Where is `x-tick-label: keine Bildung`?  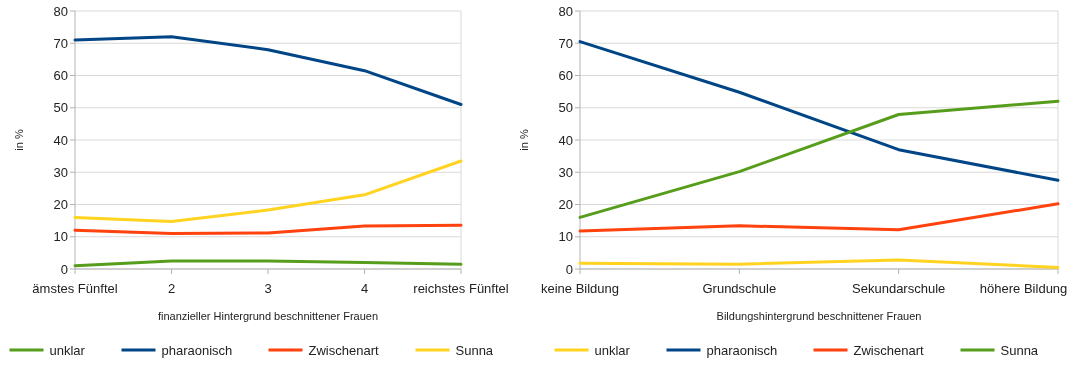 x-tick-label: keine Bildung is located at coordinates (580, 288).